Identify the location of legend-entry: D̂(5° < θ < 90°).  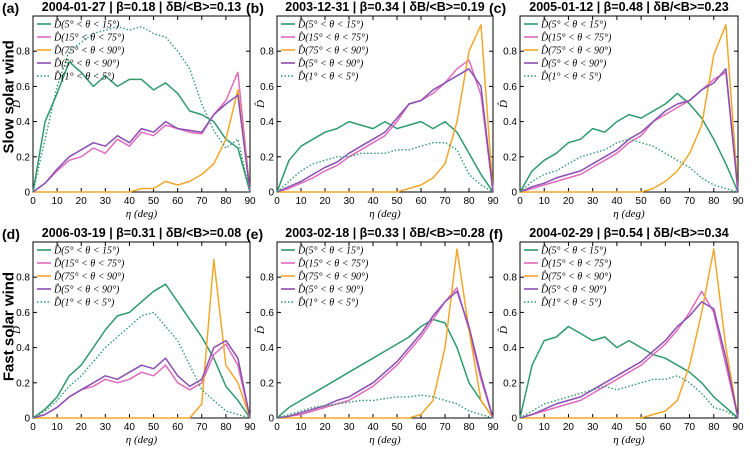
(86, 63).